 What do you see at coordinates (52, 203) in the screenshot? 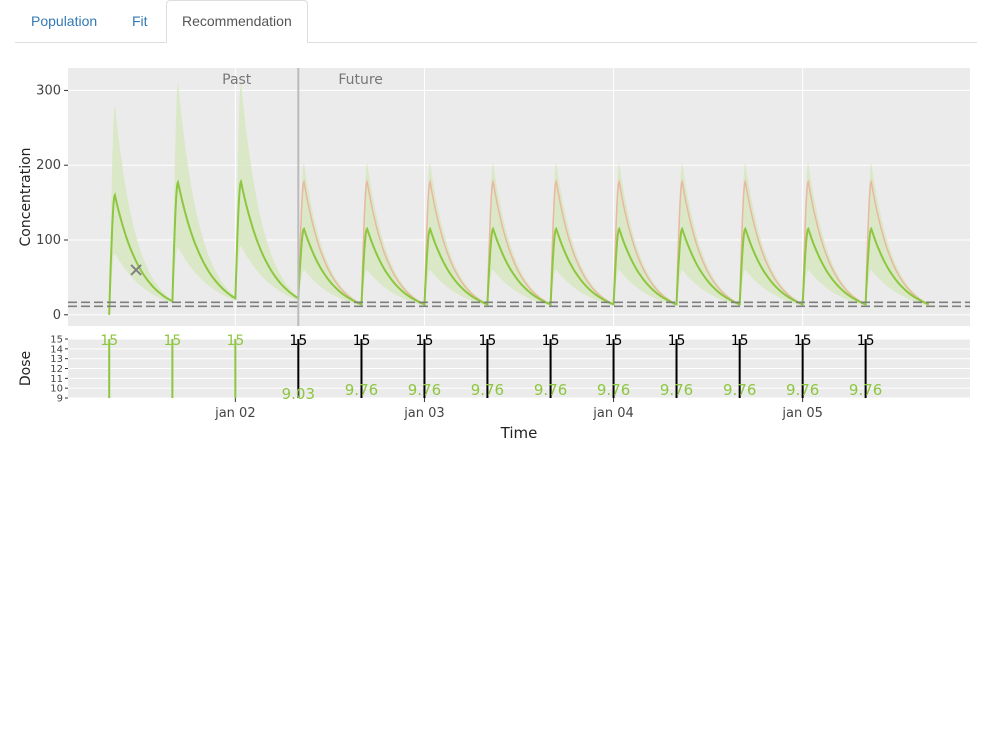
I see `concentration-y-axis: 0 100 200 300` at bounding box center [52, 203].